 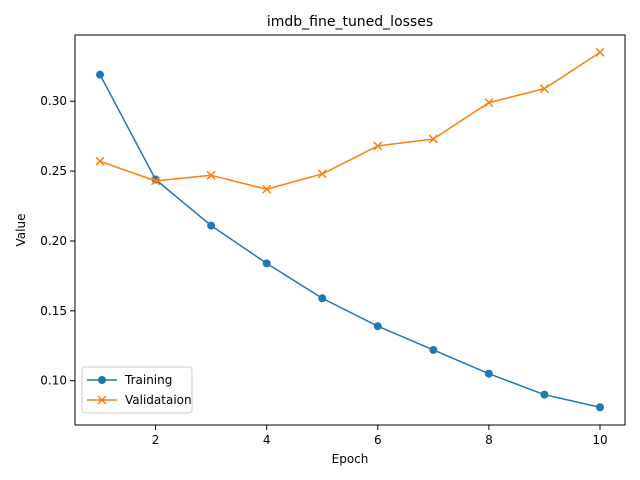 I want to click on x-tick-label: 8, so click(x=489, y=440).